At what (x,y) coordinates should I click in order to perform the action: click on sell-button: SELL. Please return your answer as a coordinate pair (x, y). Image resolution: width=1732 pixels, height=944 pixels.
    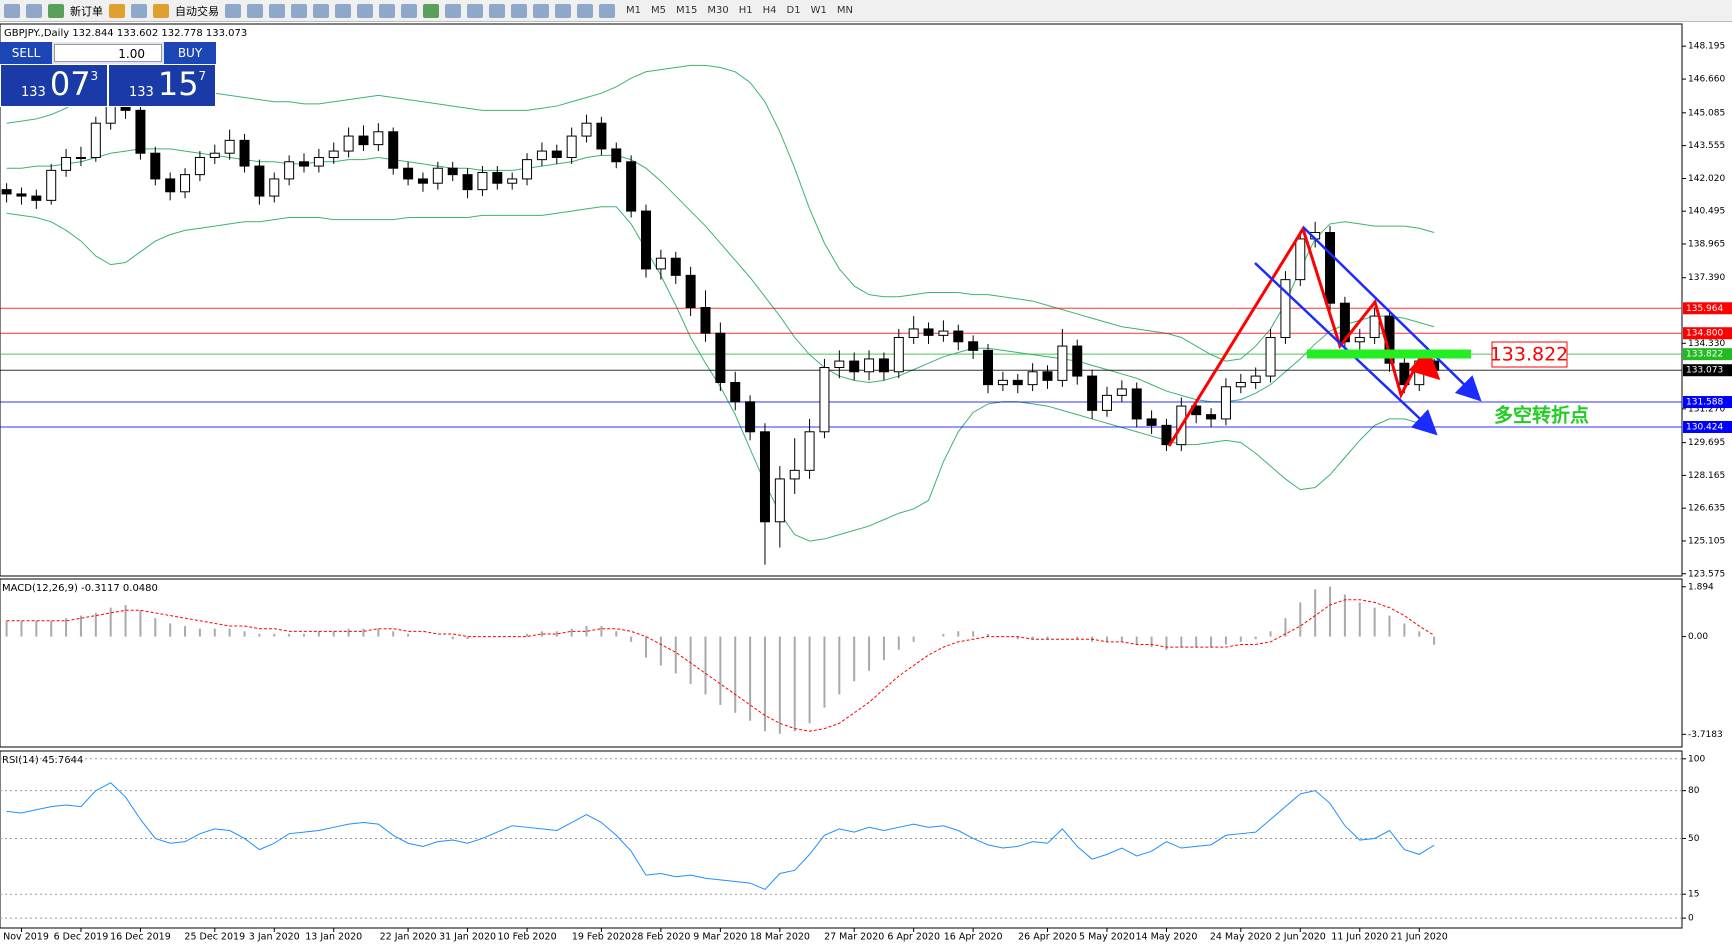
    Looking at the image, I should click on (26, 53).